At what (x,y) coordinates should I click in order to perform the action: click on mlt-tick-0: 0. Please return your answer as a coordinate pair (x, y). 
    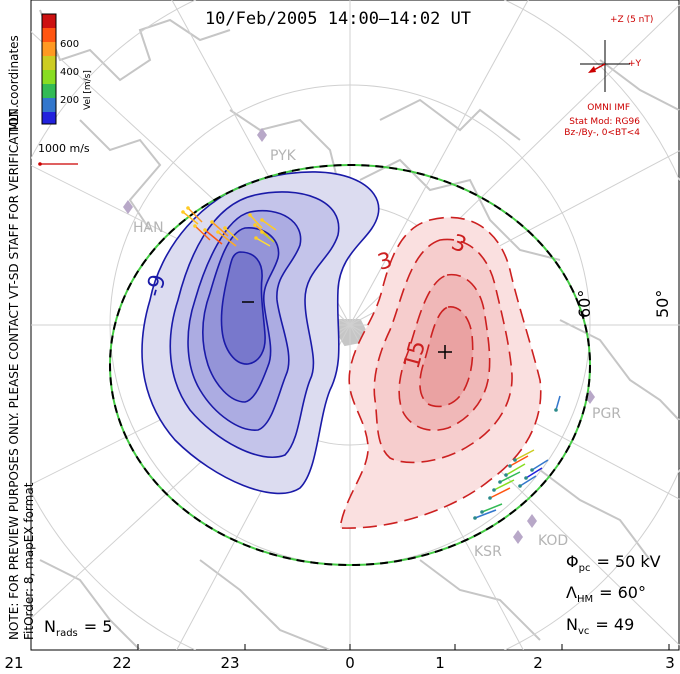
    Looking at the image, I should click on (350, 663).